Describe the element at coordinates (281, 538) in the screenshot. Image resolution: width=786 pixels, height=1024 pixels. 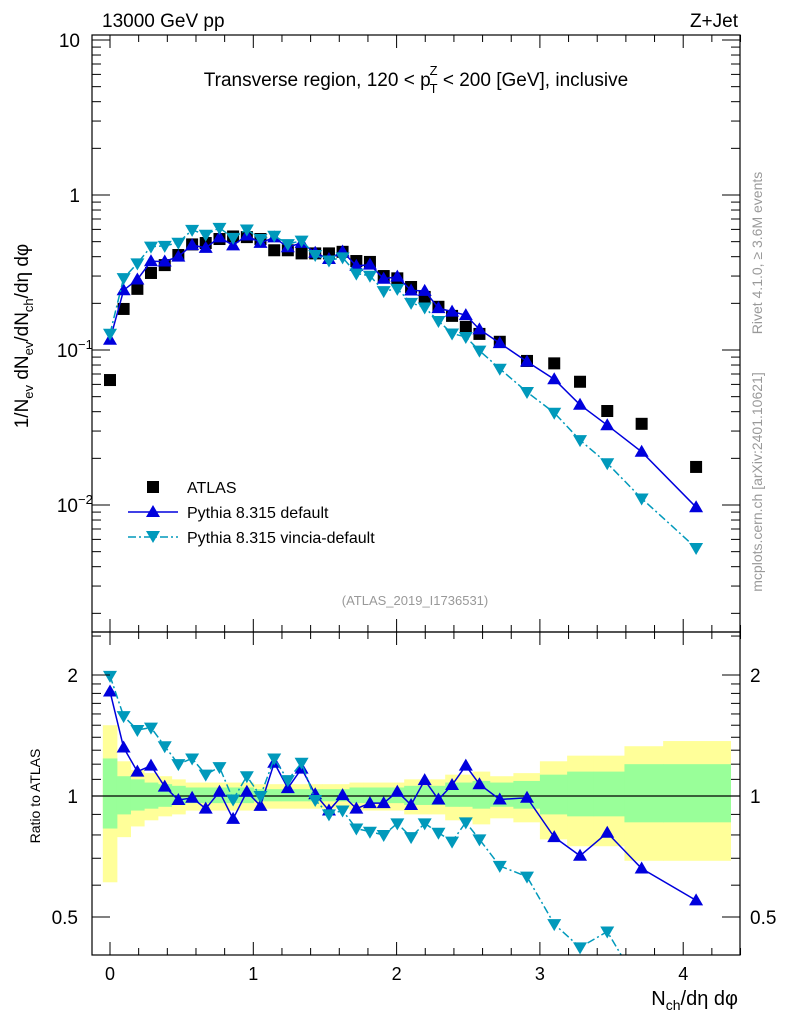
I see `legend-label-vincia: Pythia 8.315 vincia-default` at that location.